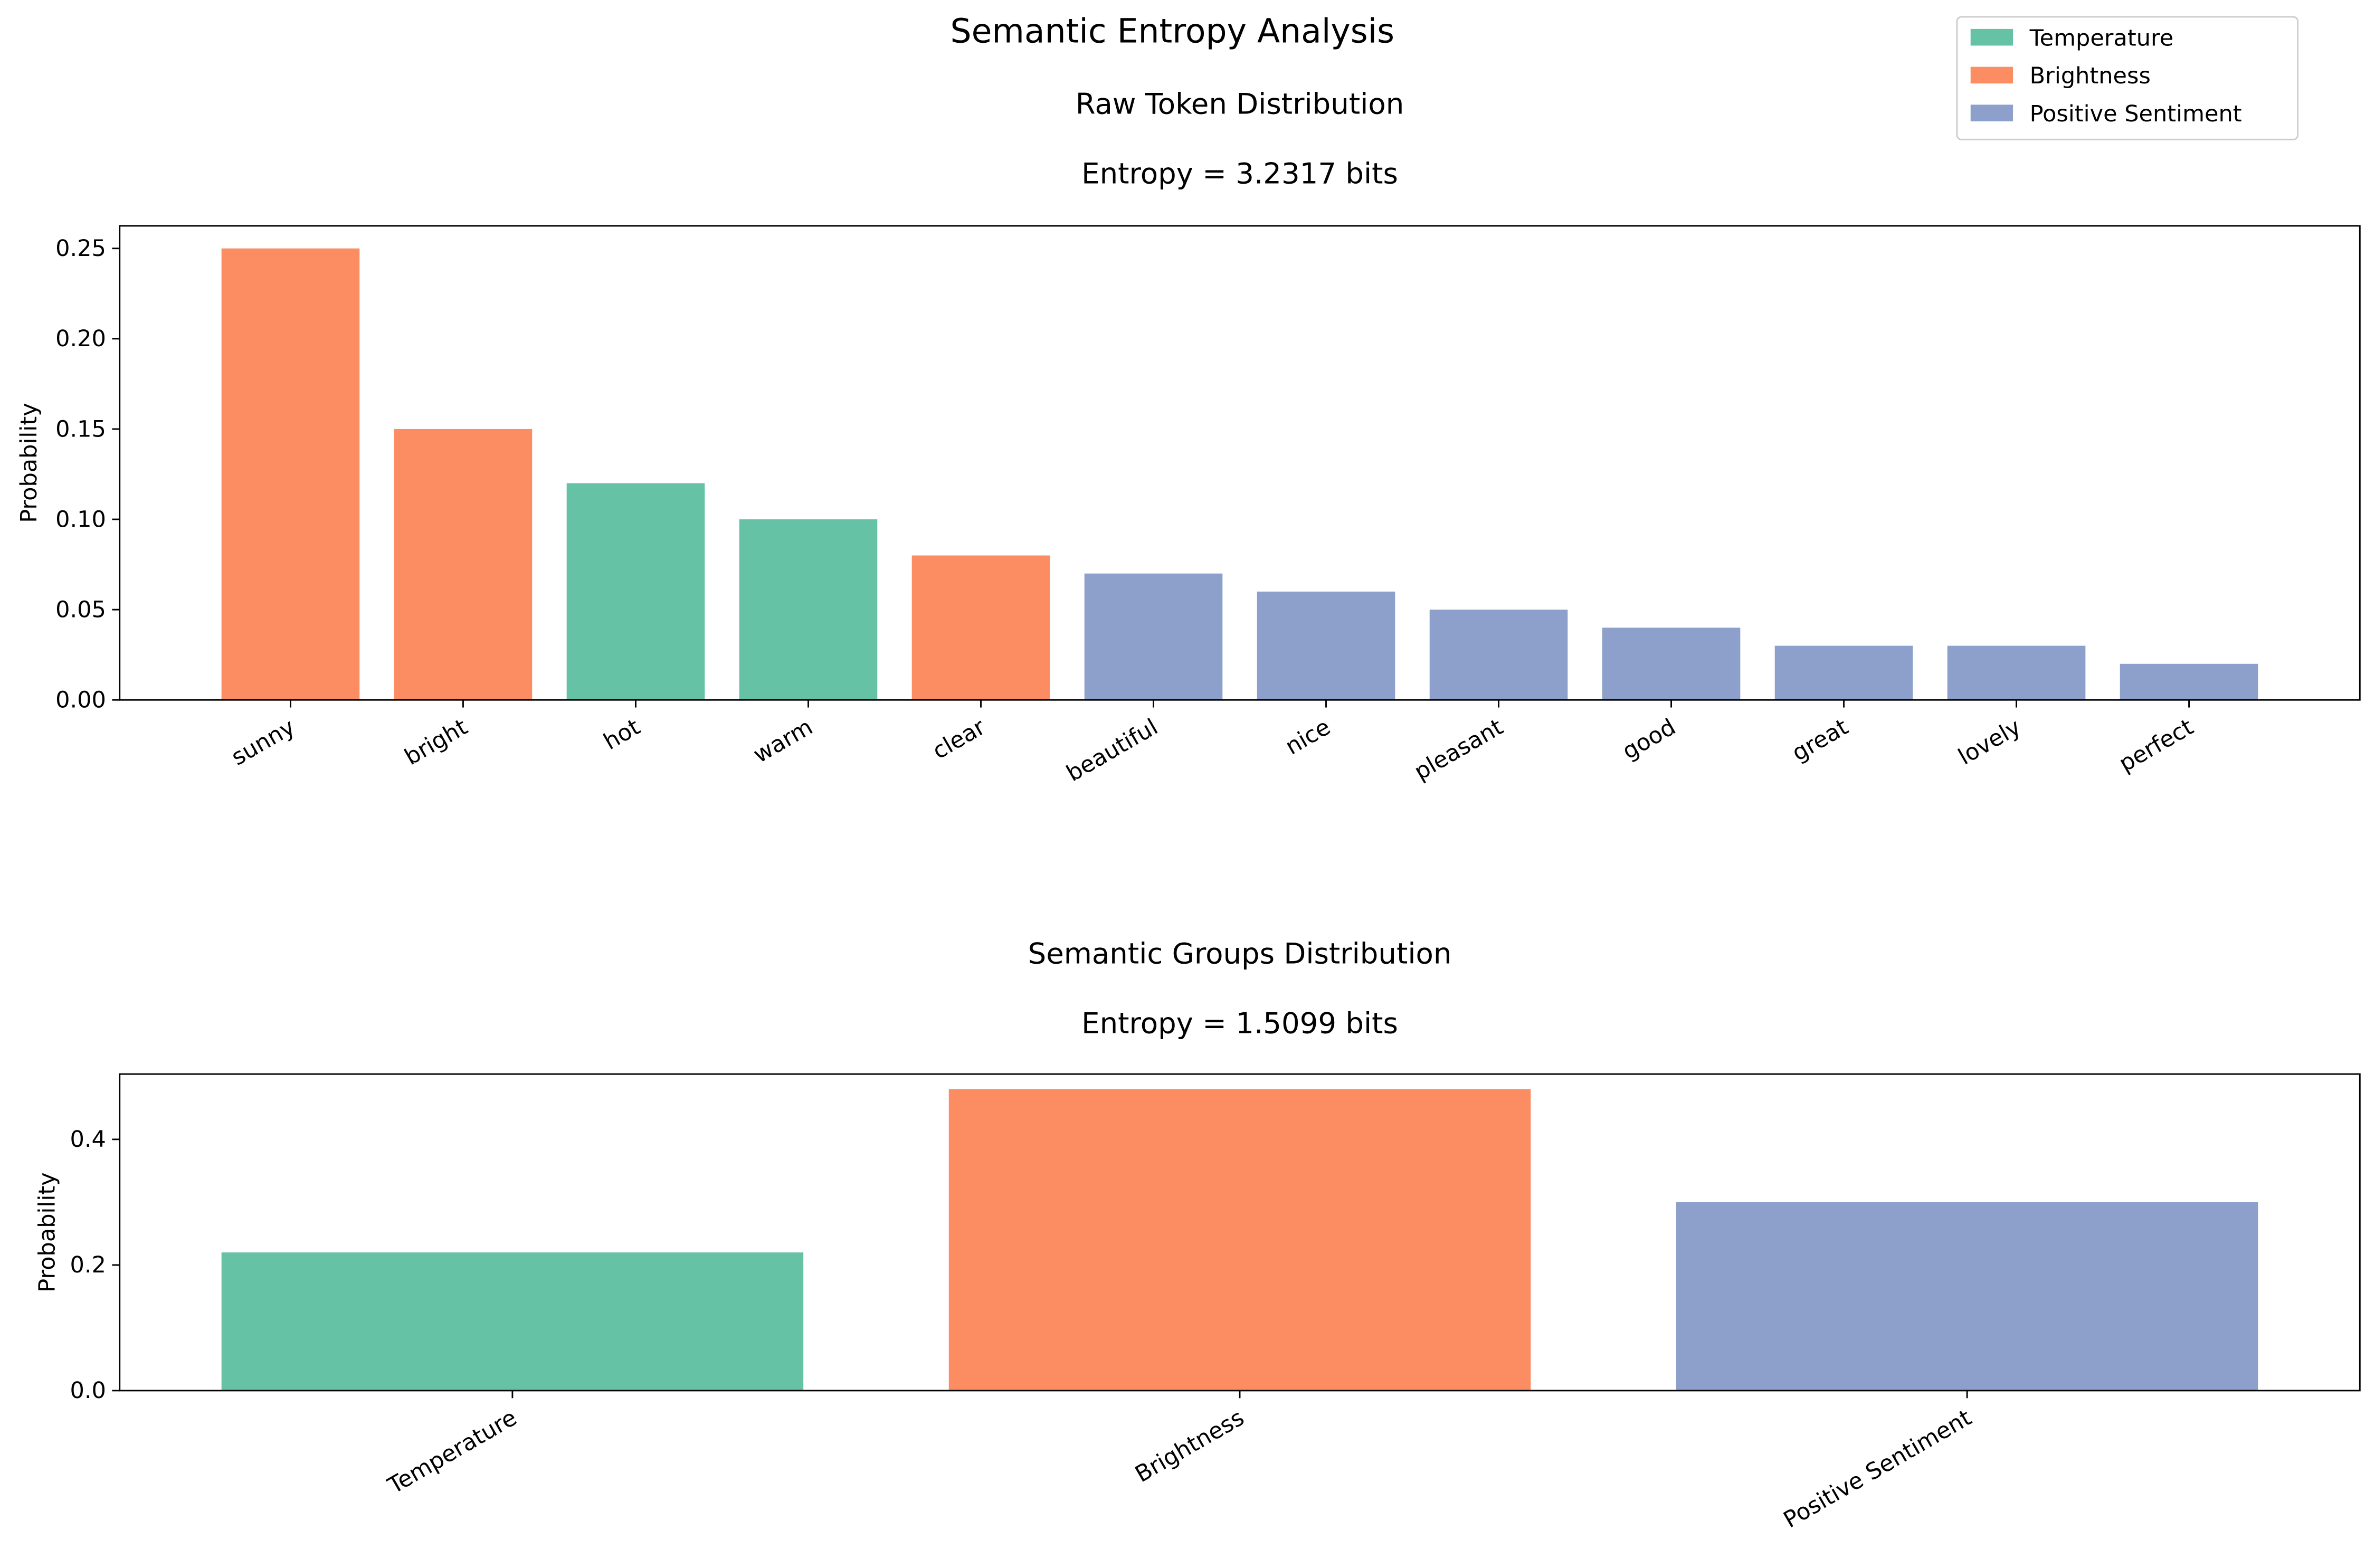  Describe the element at coordinates (2090, 76) in the screenshot. I see `legend-label: Brightness` at that location.